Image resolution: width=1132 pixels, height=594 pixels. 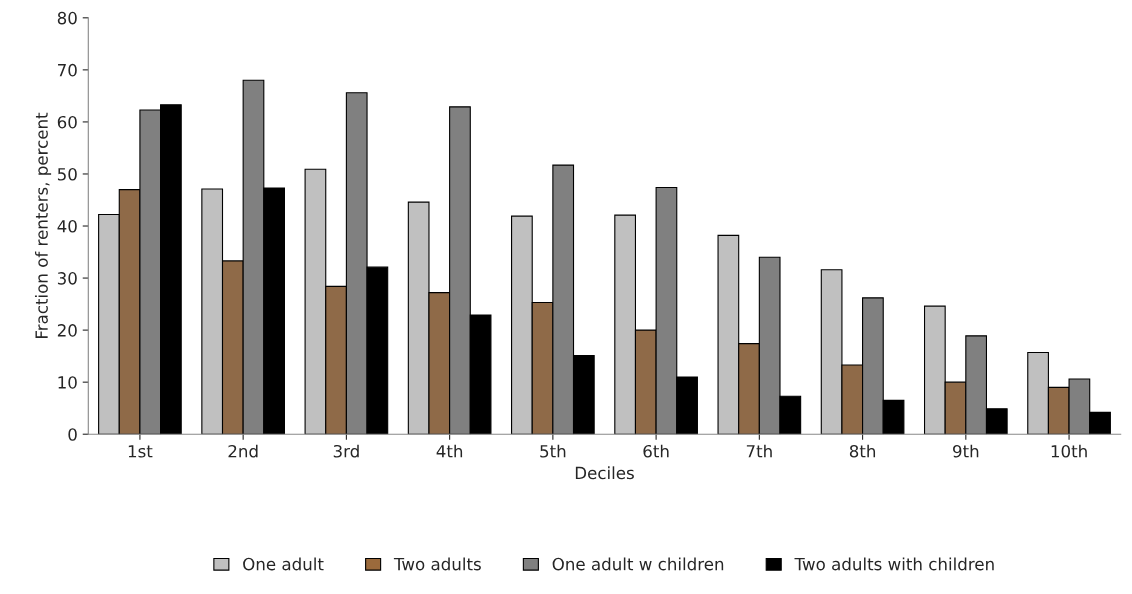 I want to click on legend-label: Two adults, so click(x=437, y=564).